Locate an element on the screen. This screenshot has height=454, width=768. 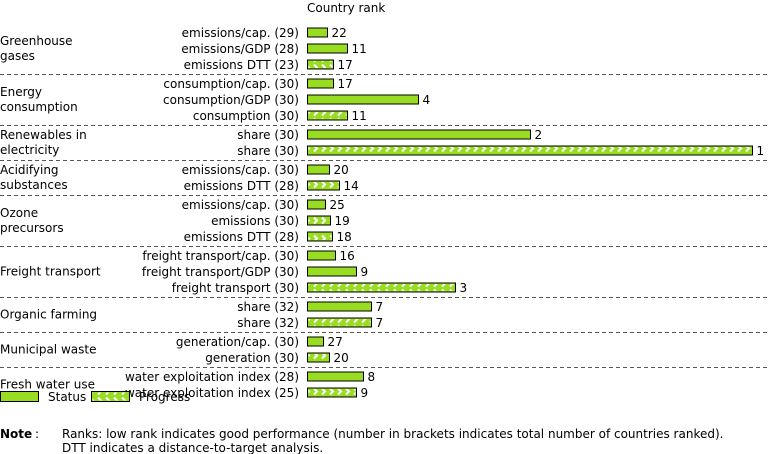
rank-value-label: 27 is located at coordinates (335, 342).